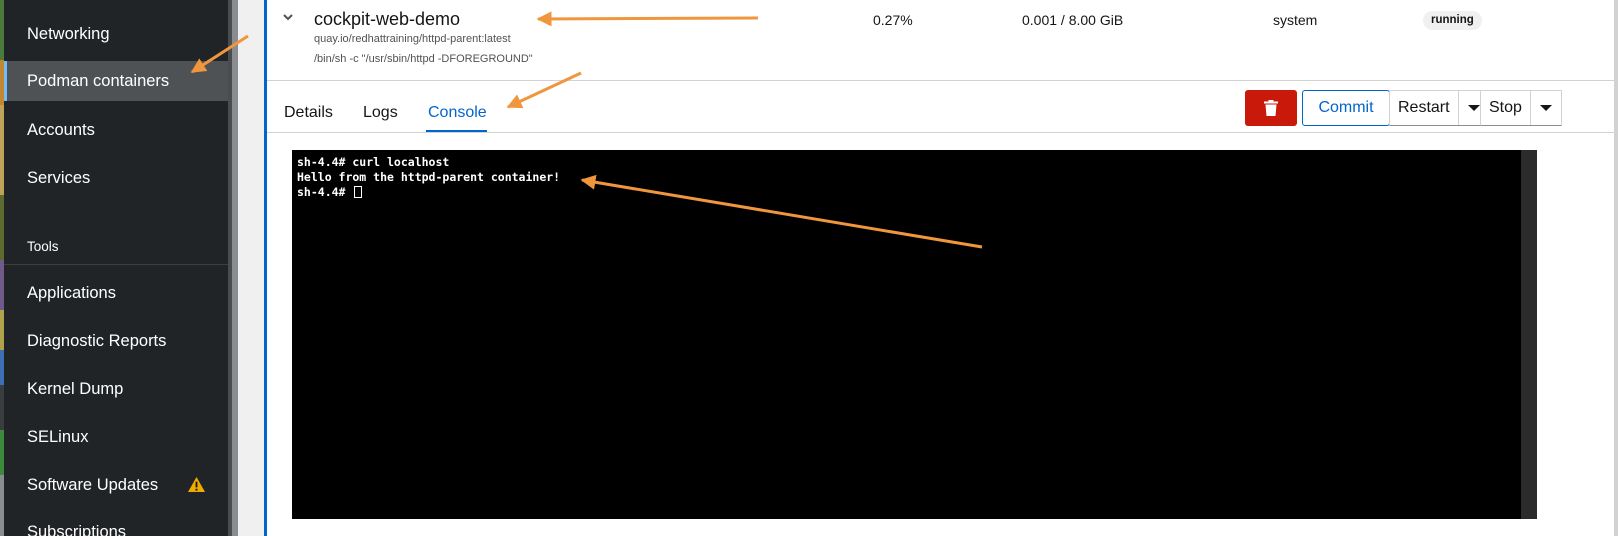  Describe the element at coordinates (893, 20) in the screenshot. I see `container-cpu: 0.27%` at that location.